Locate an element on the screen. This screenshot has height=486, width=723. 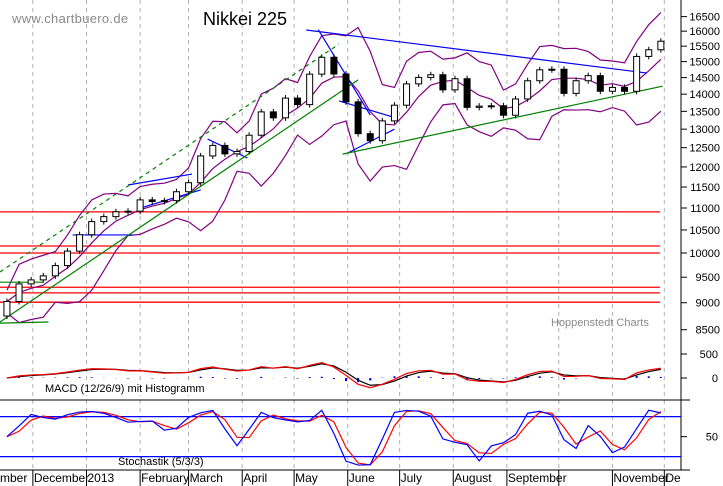
x-tick-label: mber is located at coordinates (13, 478).